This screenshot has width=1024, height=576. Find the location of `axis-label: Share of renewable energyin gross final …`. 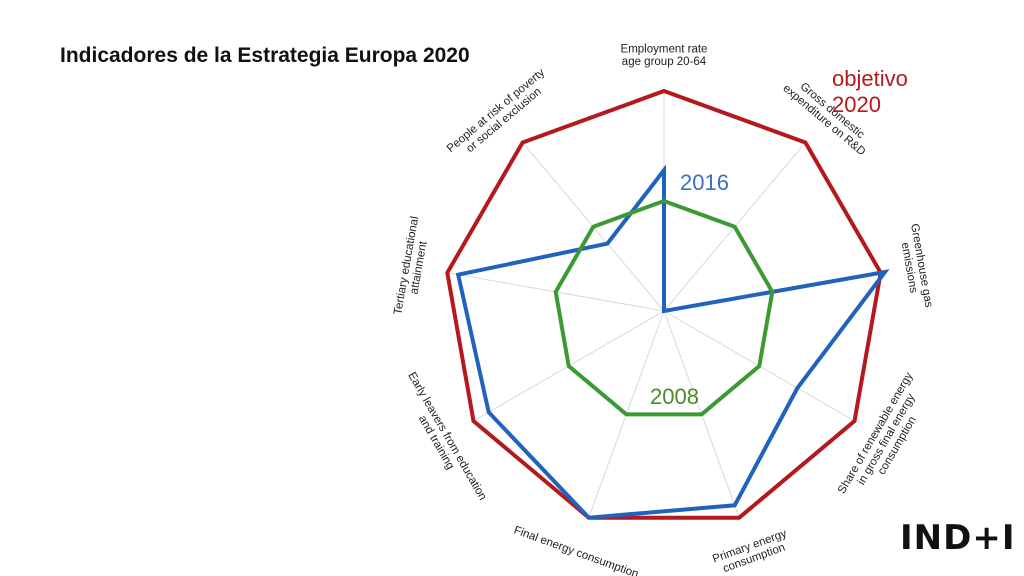

axis-label: Share of renewable energyin gross final … is located at coordinates (886, 439).